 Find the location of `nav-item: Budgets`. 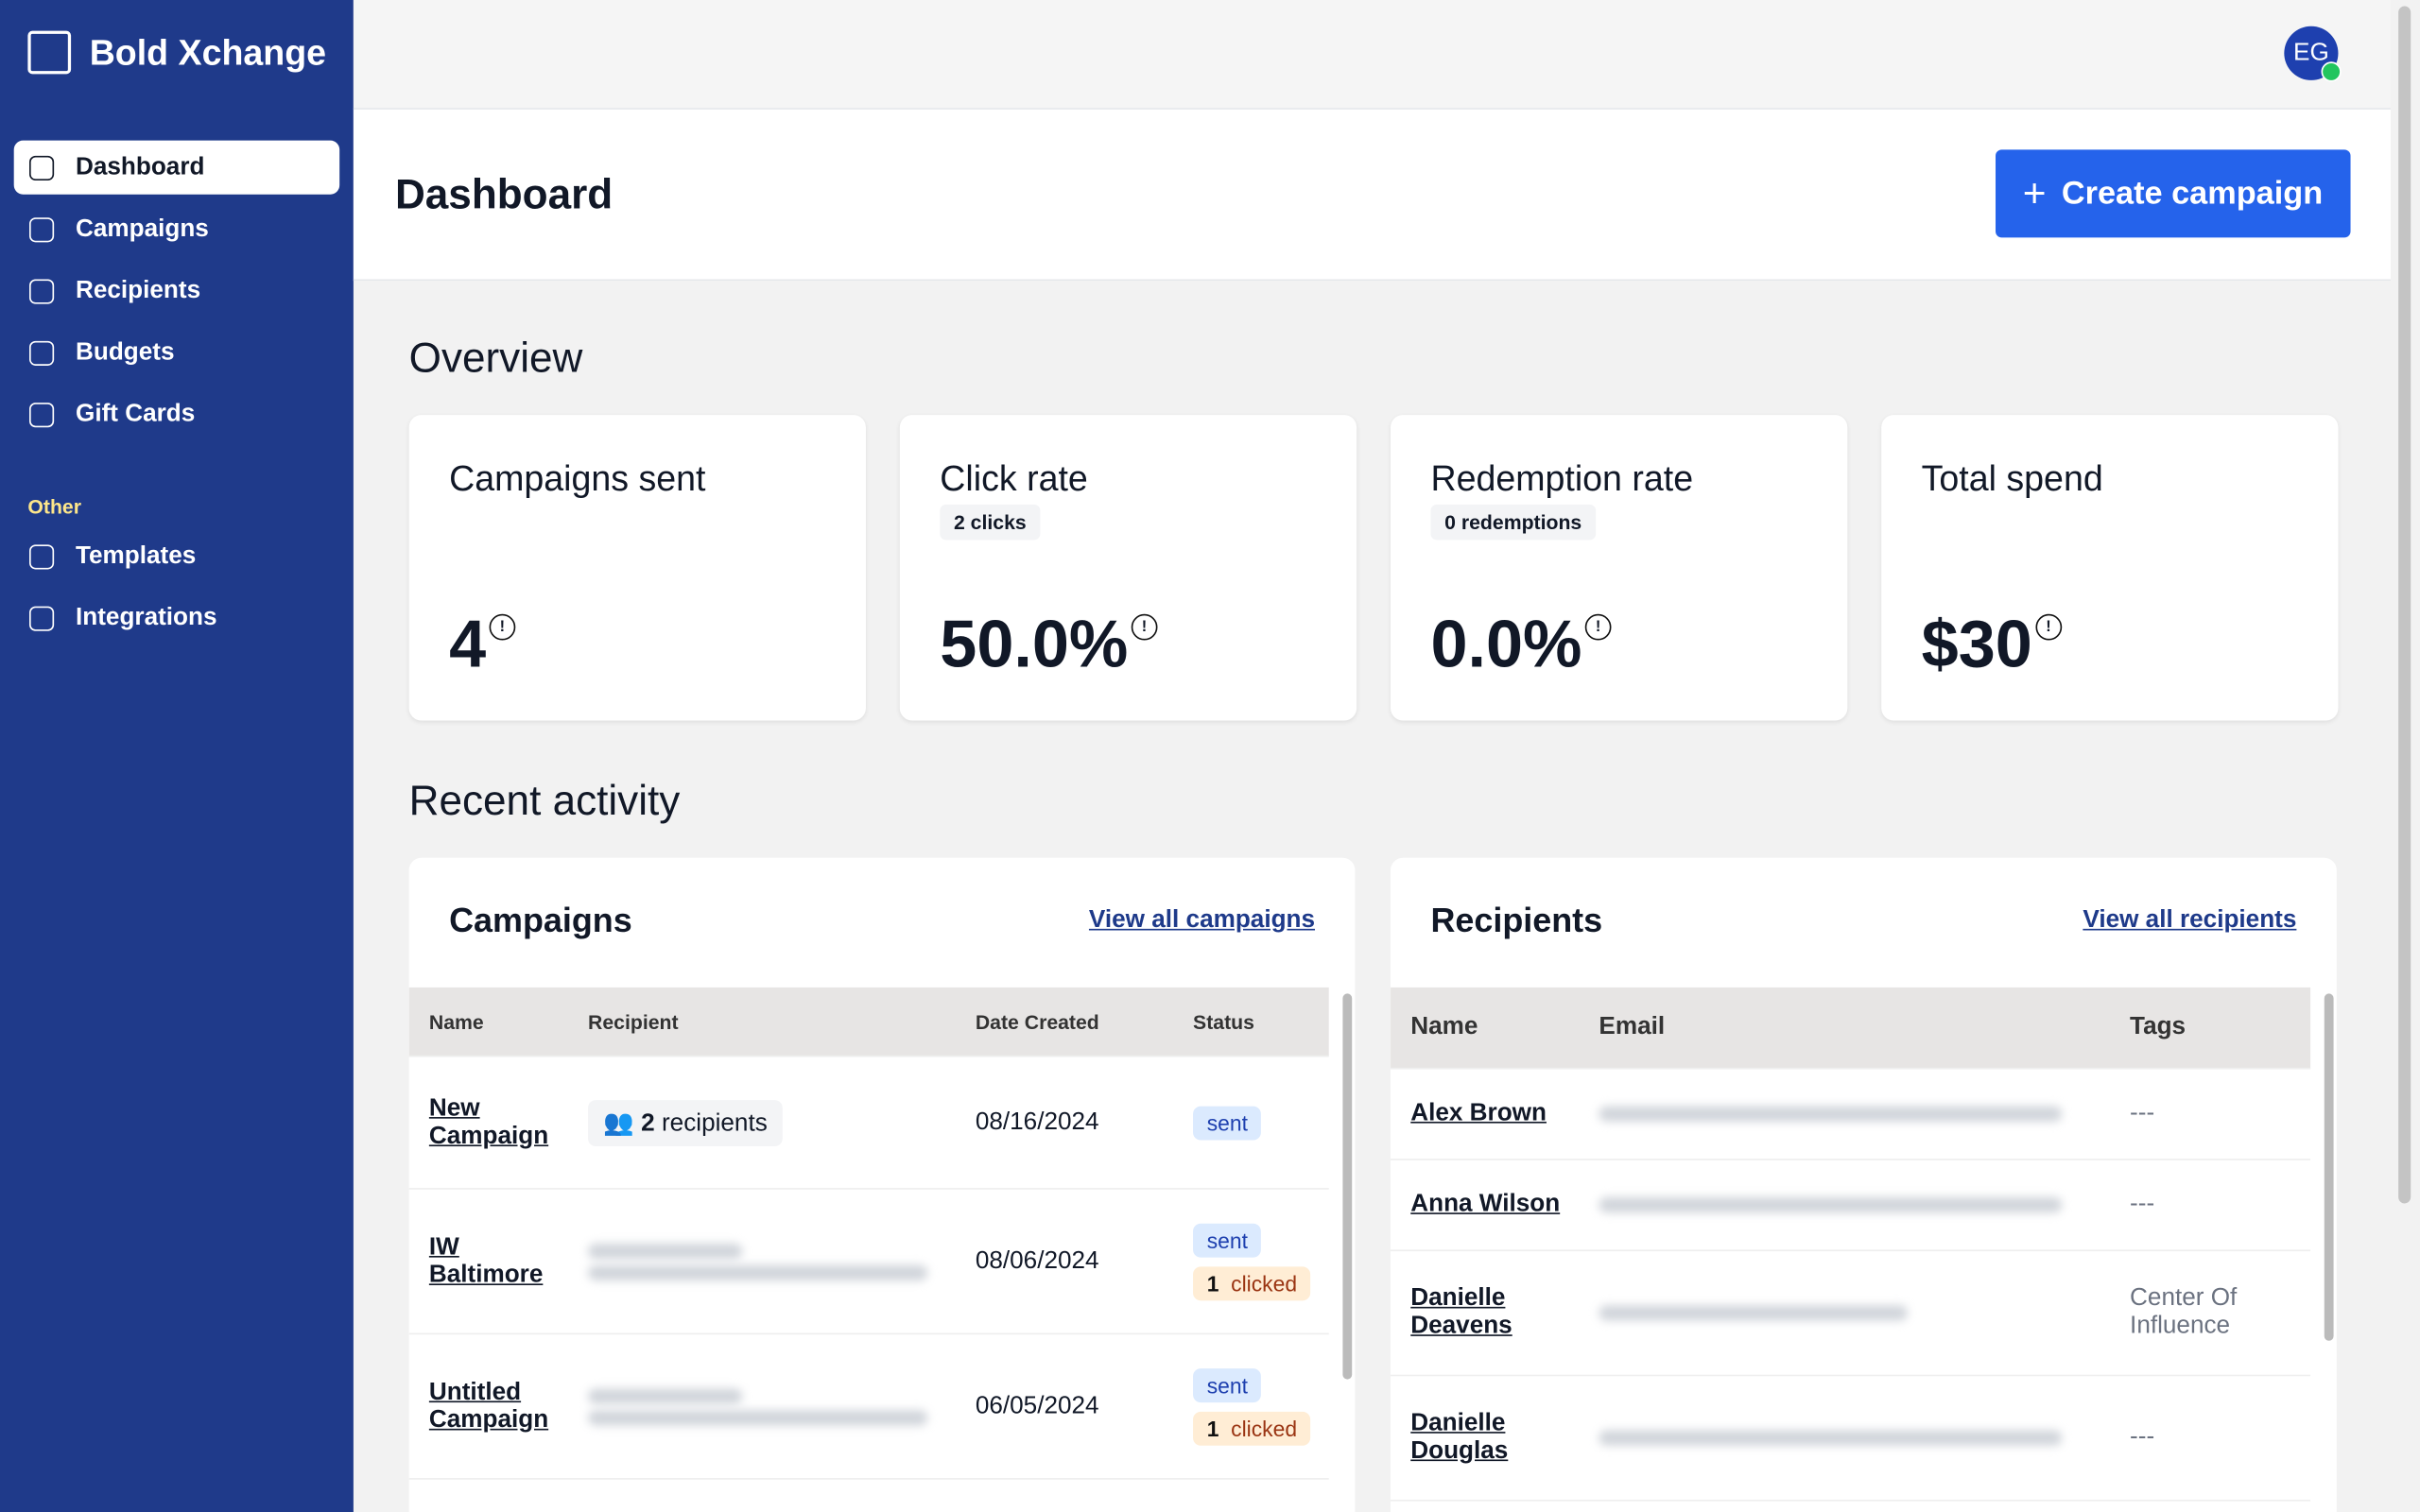

nav-item: Budgets is located at coordinates (177, 352).